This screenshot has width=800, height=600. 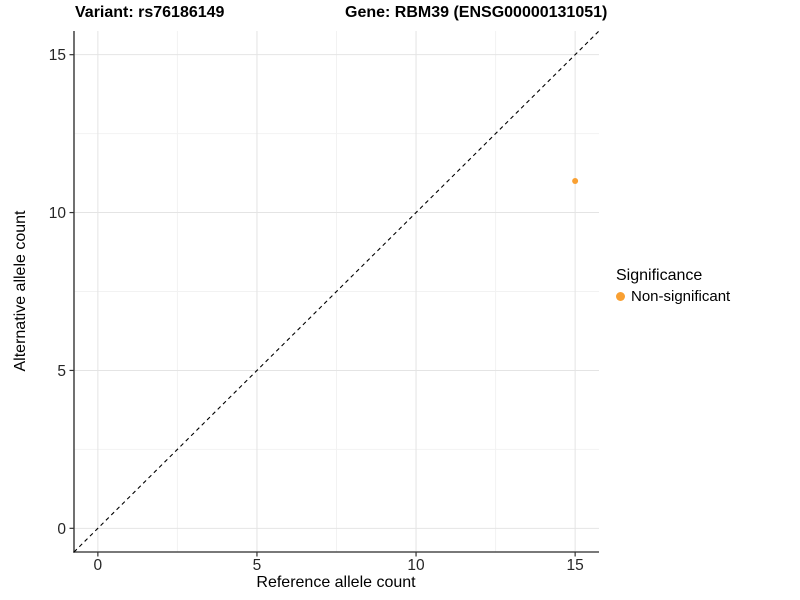 What do you see at coordinates (98, 565) in the screenshot?
I see `x-tick-label: 0` at bounding box center [98, 565].